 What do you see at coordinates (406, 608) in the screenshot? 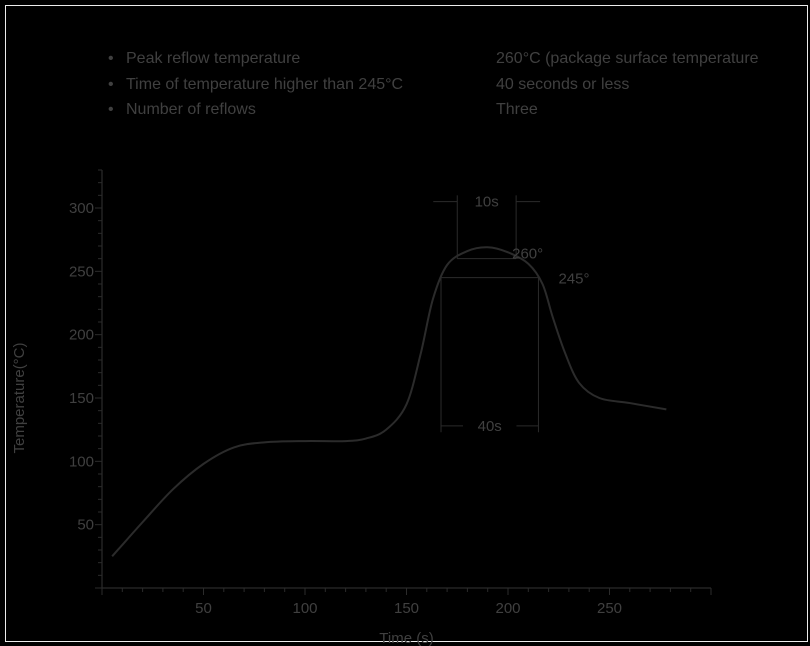
I see `x-tick-label: 150` at bounding box center [406, 608].